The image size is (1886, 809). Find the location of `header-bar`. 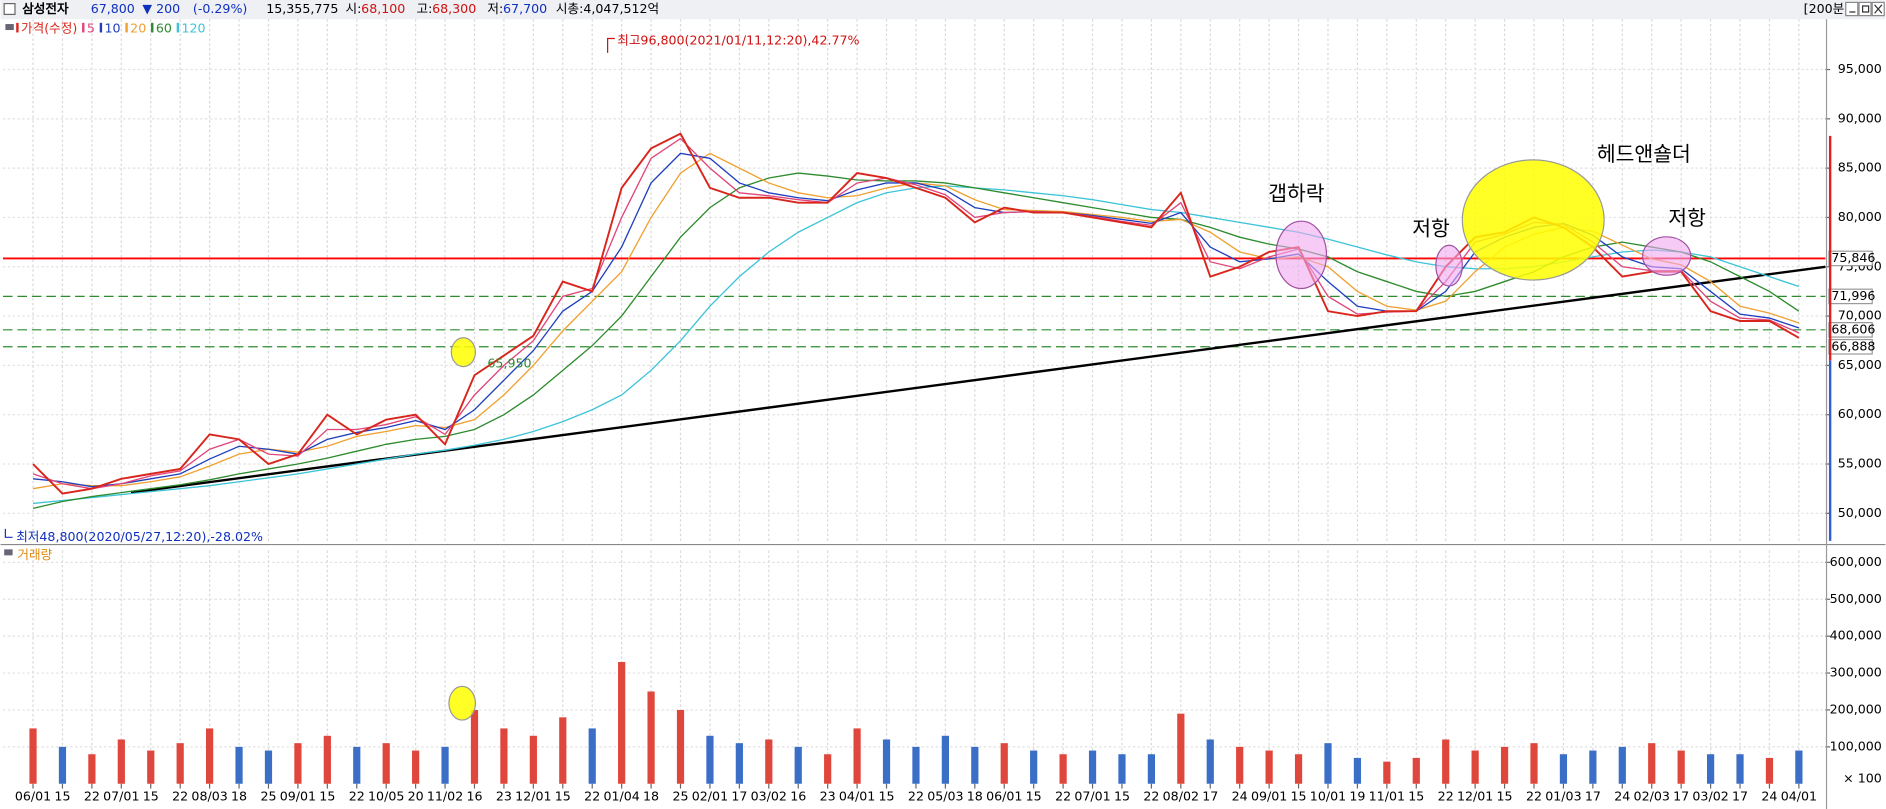

header-bar is located at coordinates (943, 10).